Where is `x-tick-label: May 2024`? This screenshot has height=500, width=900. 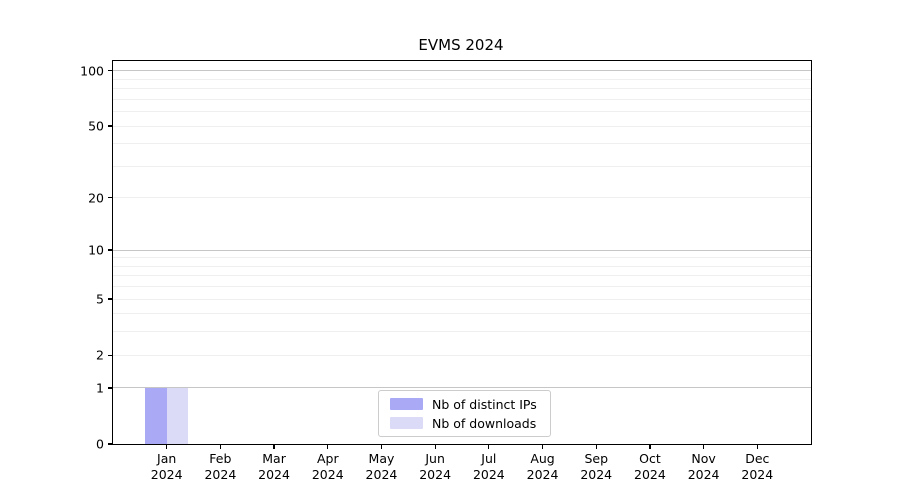
x-tick-label: May 2024 is located at coordinates (382, 467).